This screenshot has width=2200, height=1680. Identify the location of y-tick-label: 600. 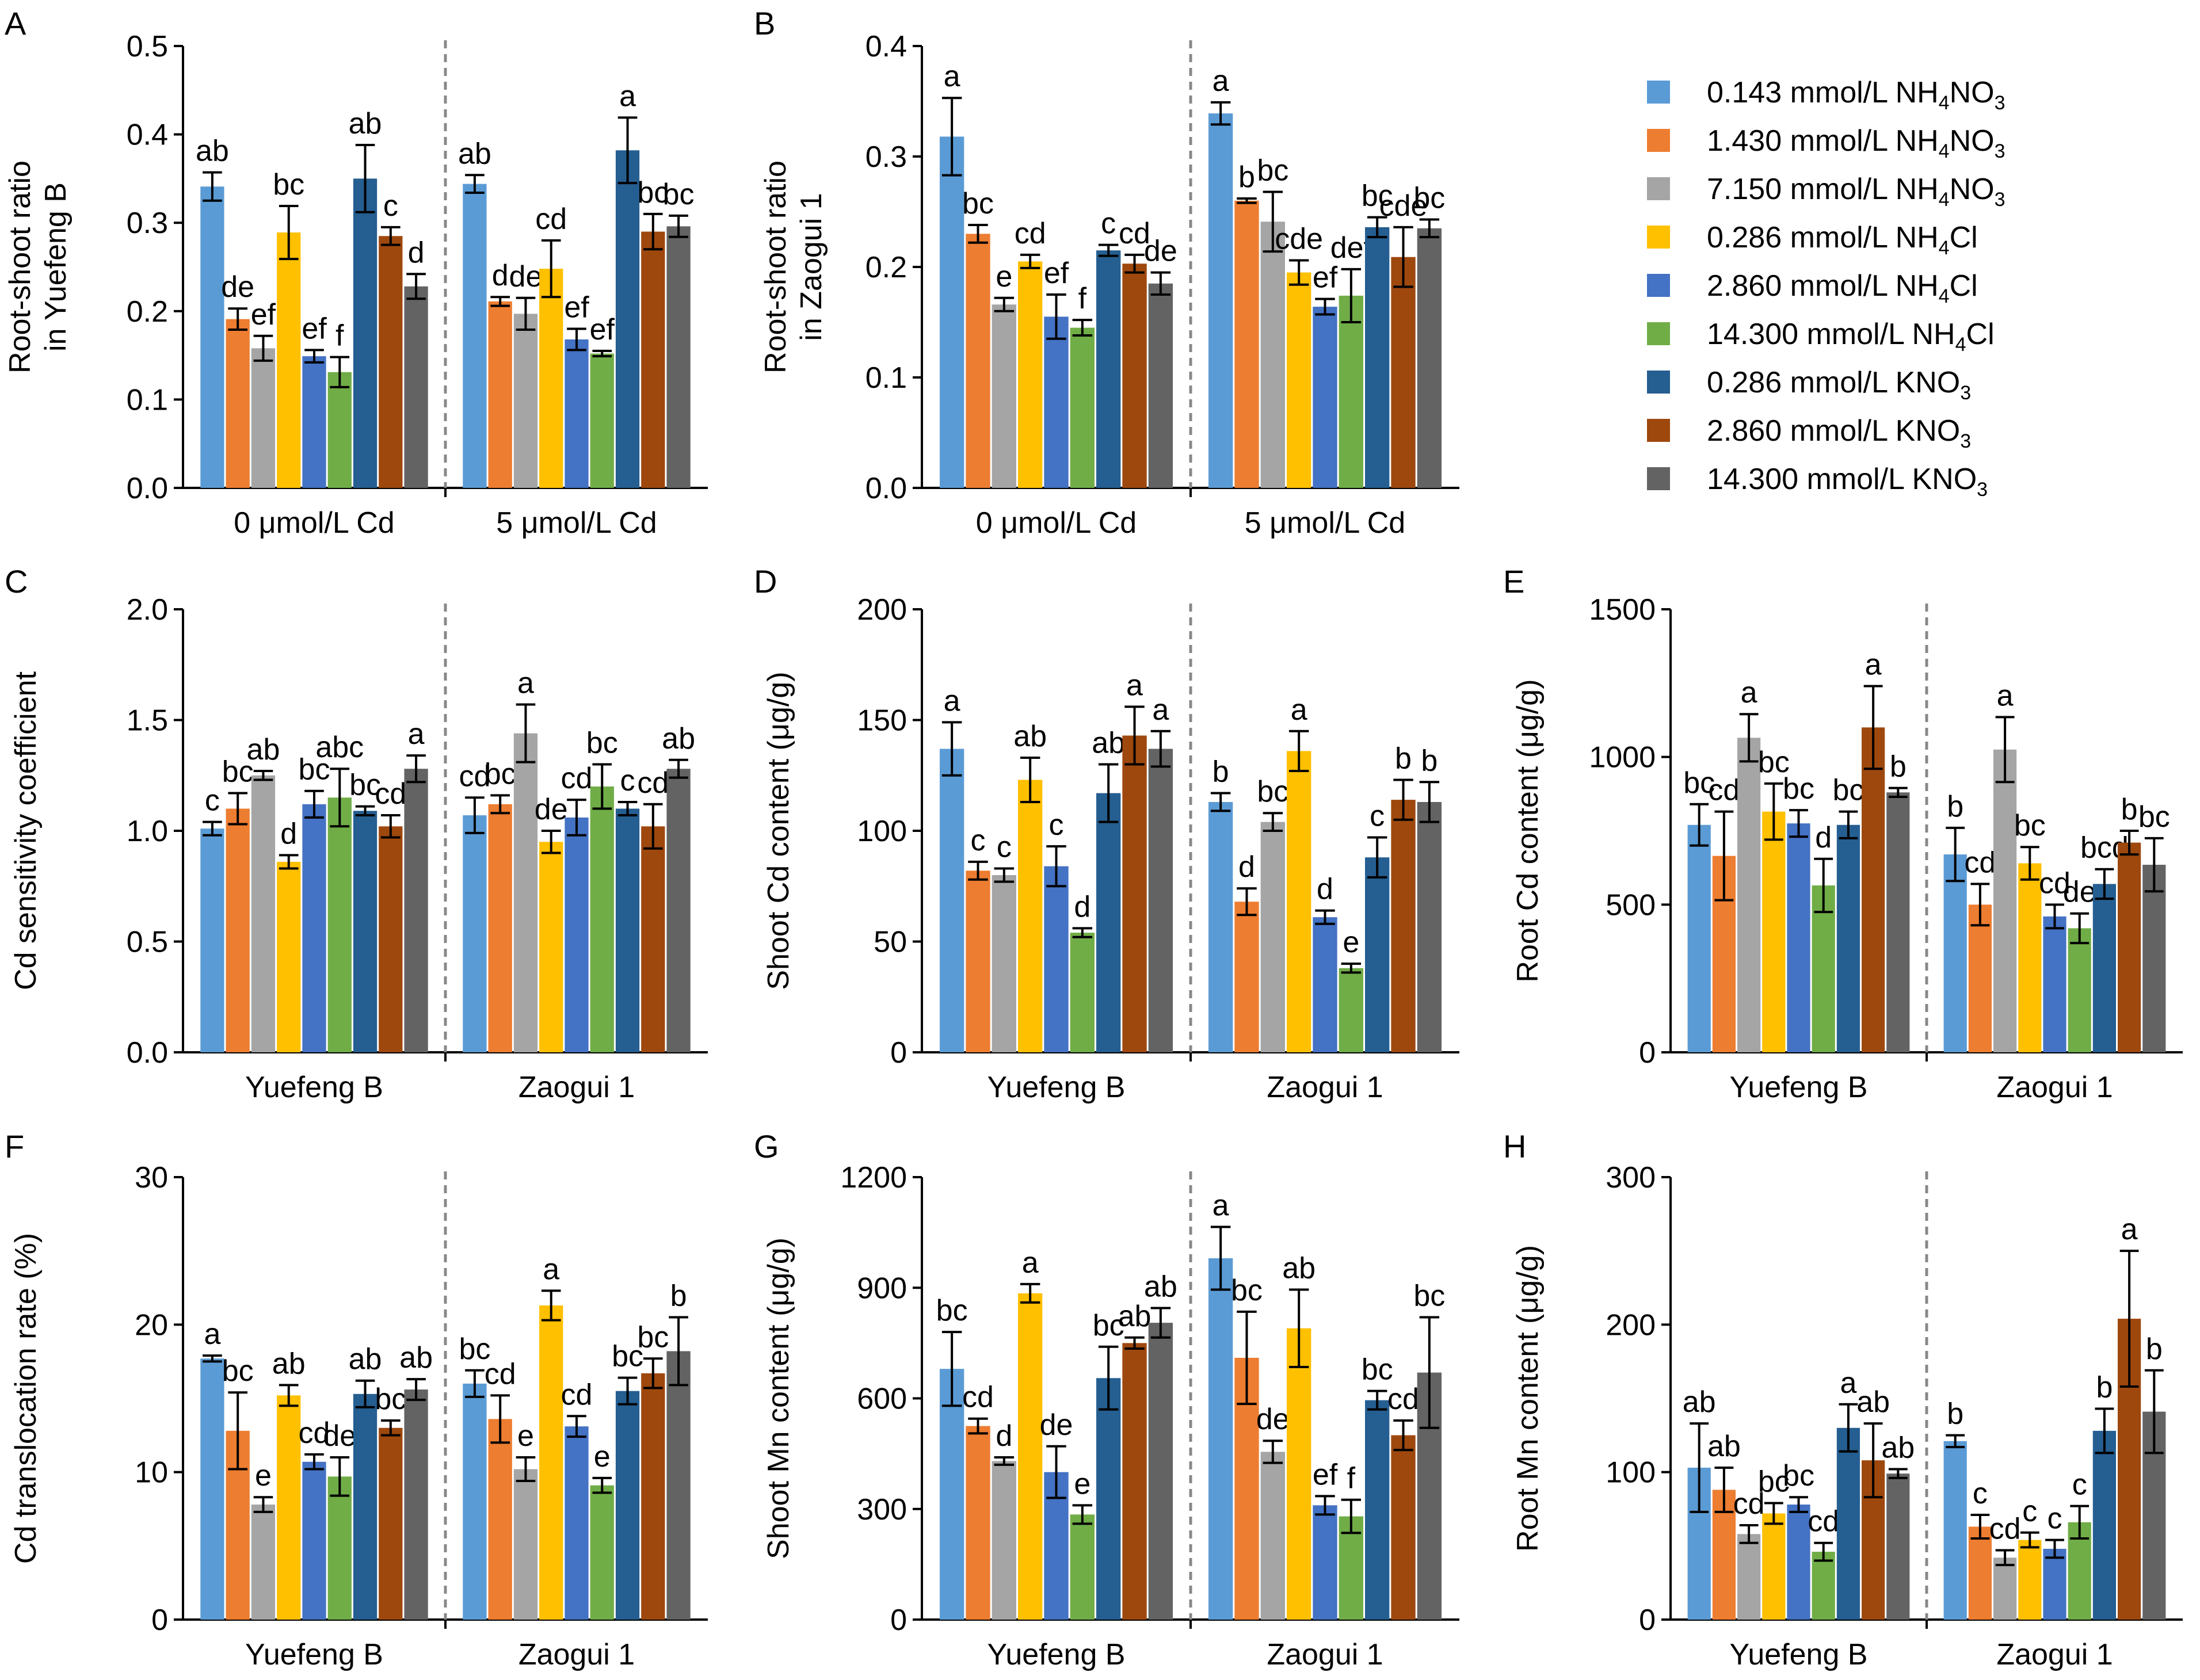
(882, 1399).